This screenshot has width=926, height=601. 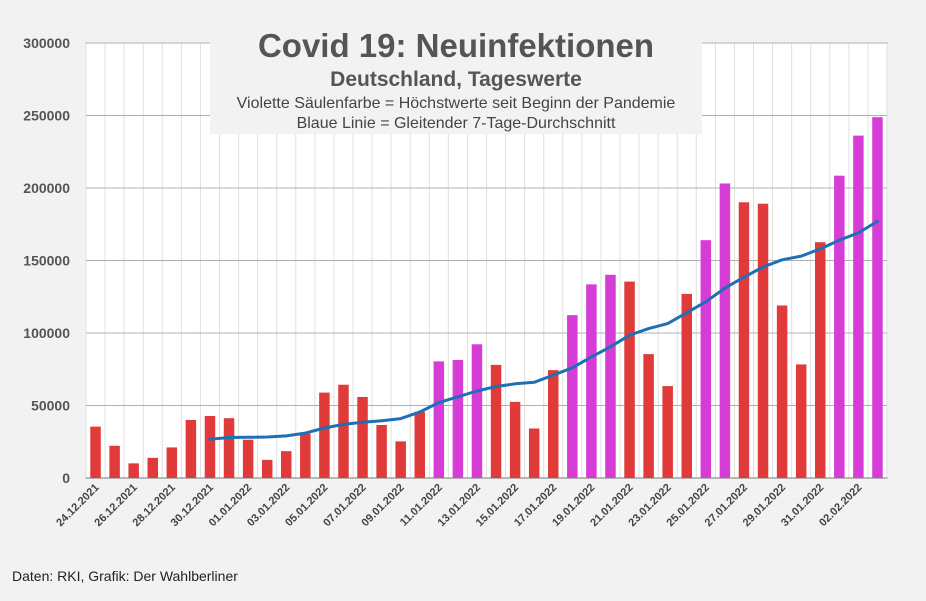 I want to click on chart-subtitle: Deutschland, Tageswerte, so click(x=456, y=79).